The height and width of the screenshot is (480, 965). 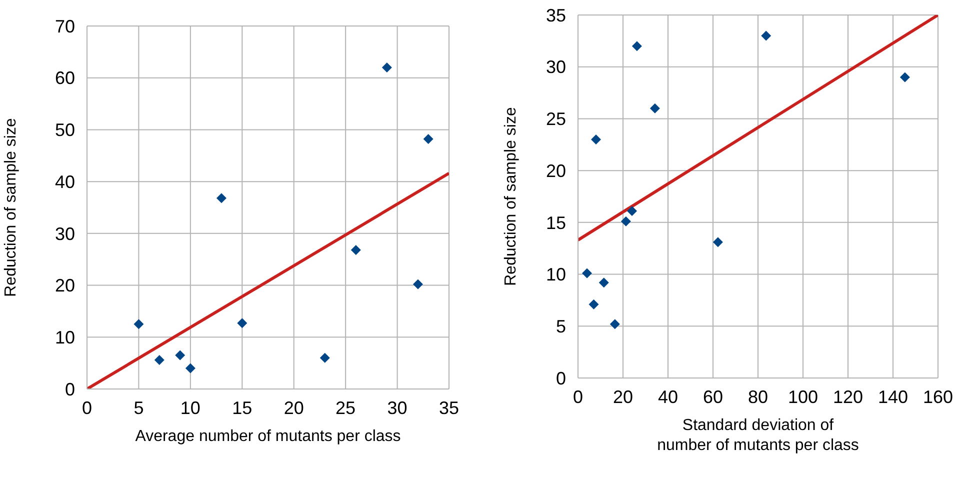 I want to click on y-tick-label: 60, so click(x=64, y=78).